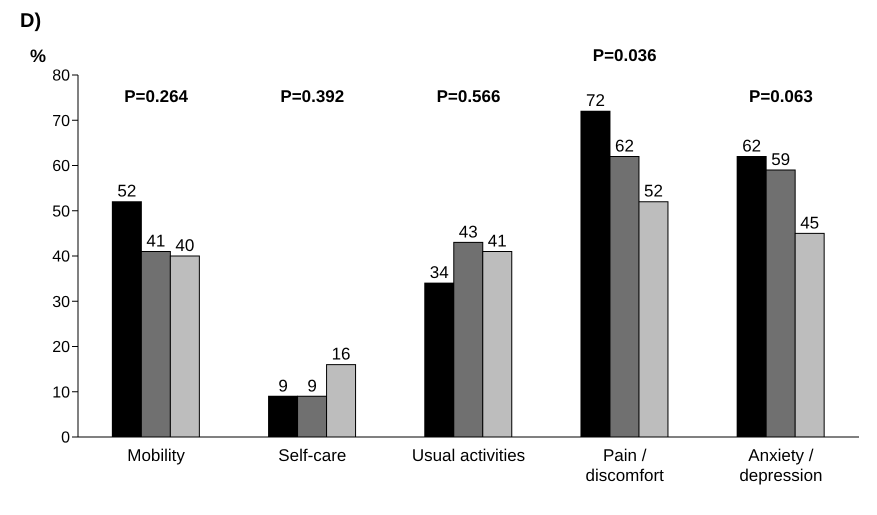 Image resolution: width=877 pixels, height=515 pixels. I want to click on annotation: P=0.566, so click(468, 97).